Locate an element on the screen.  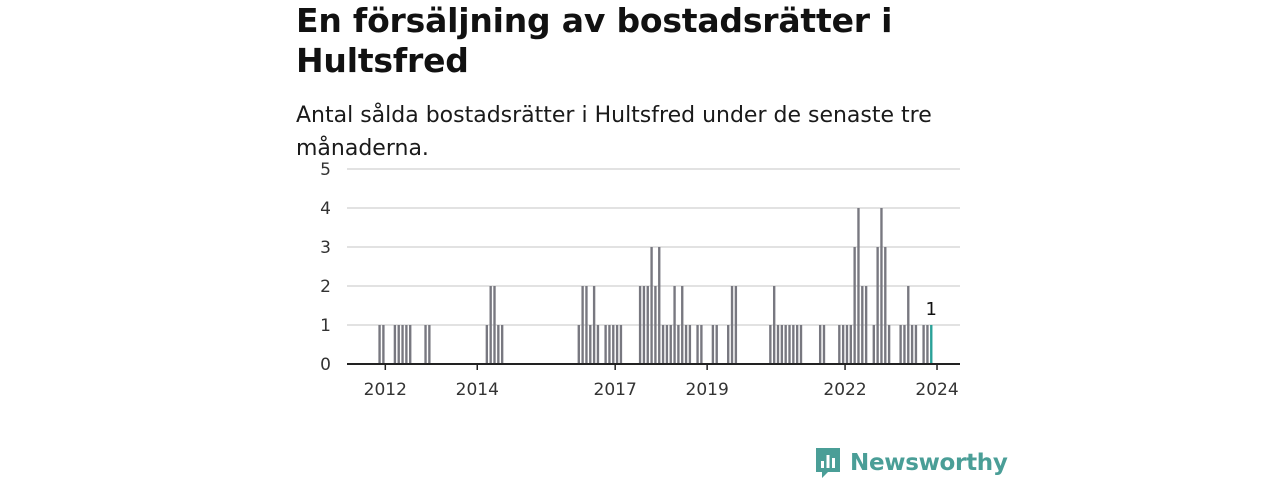
annotations: 1 is located at coordinates (931, 309).